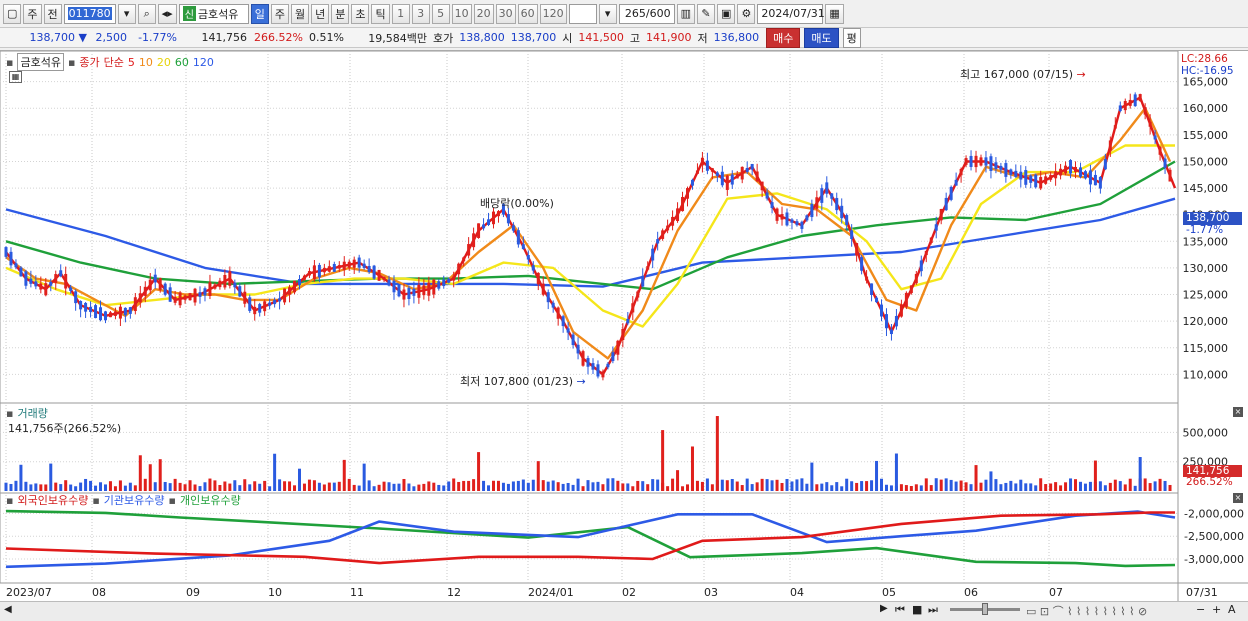 The height and width of the screenshot is (621, 1248). I want to click on num-30: 30, so click(505, 13).